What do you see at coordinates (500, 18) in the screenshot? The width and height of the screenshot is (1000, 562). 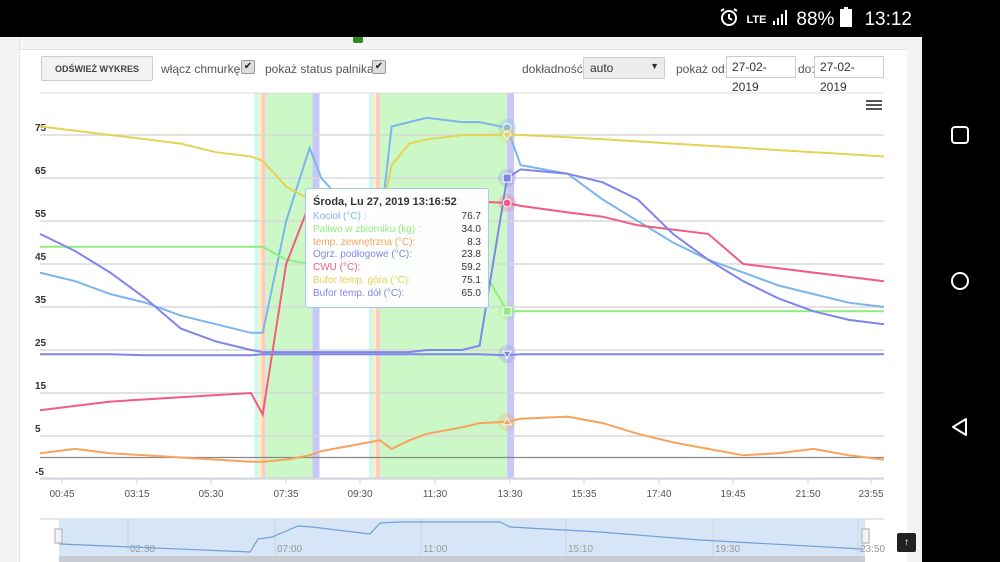 I see `status-bar: LTE 88% 13:12` at bounding box center [500, 18].